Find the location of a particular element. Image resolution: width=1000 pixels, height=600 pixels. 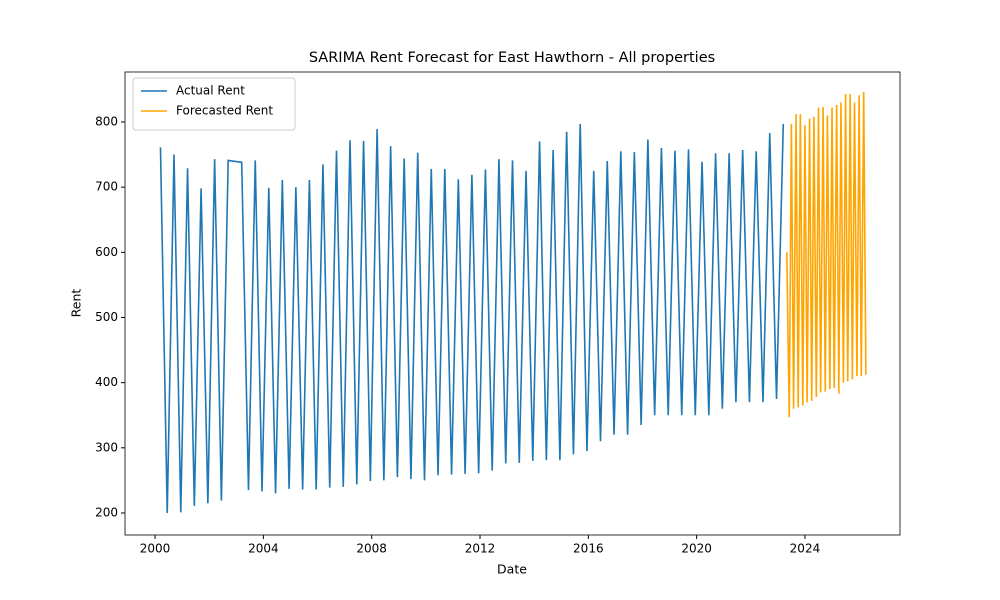

y-tick-label: 300 is located at coordinates (106, 447).